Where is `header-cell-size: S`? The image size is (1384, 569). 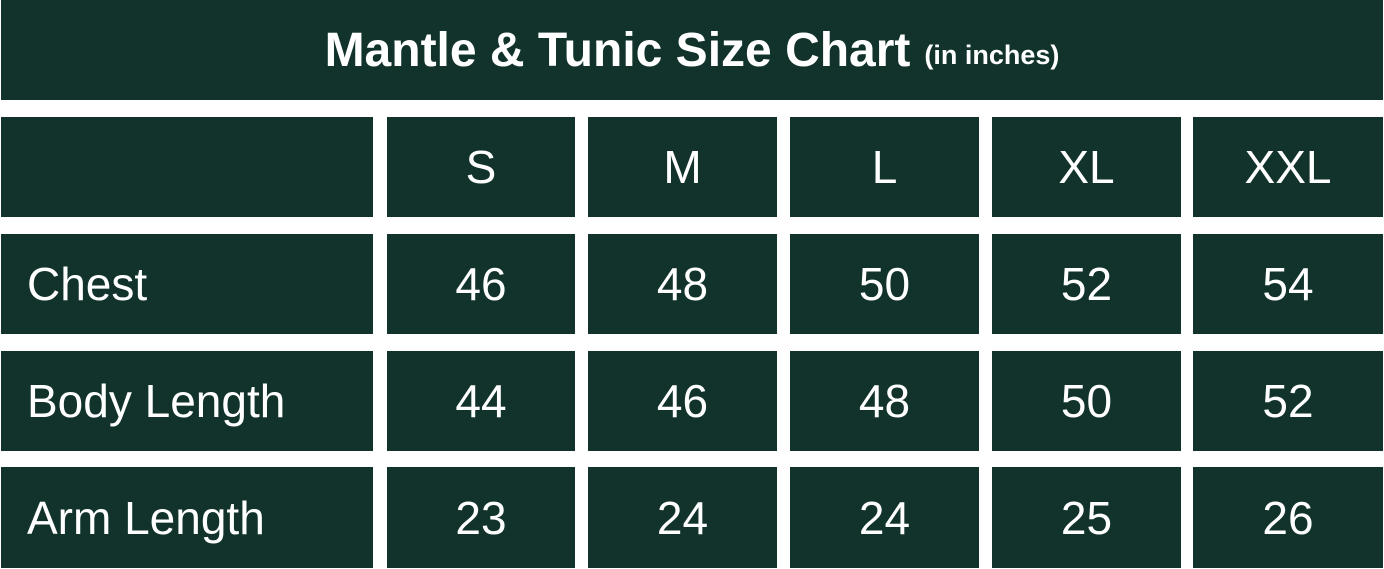 header-cell-size: S is located at coordinates (481, 167).